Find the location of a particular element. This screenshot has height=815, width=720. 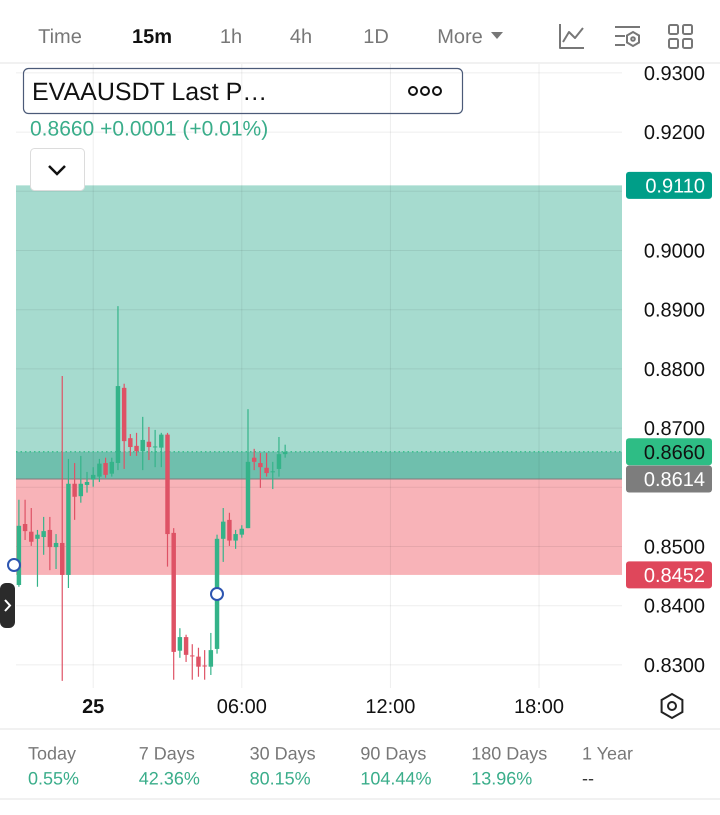

y-tick-label: 0.8700 is located at coordinates (674, 429).